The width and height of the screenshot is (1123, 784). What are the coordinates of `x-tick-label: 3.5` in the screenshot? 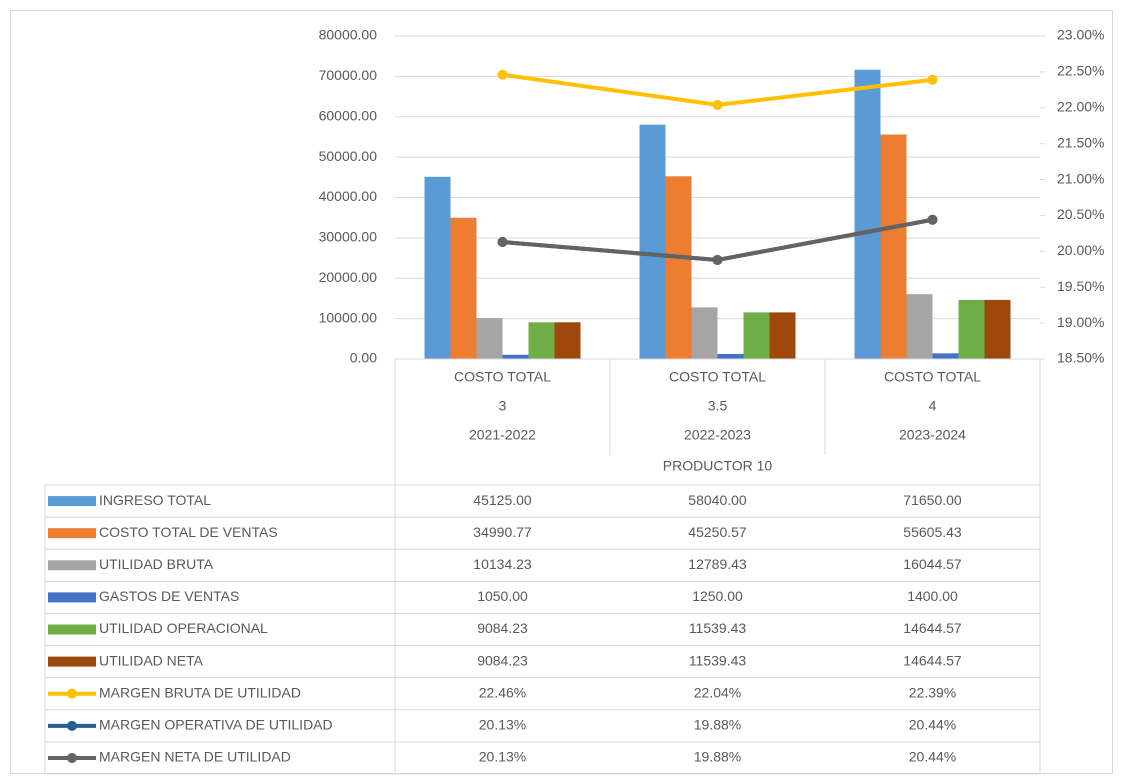 It's located at (718, 406).